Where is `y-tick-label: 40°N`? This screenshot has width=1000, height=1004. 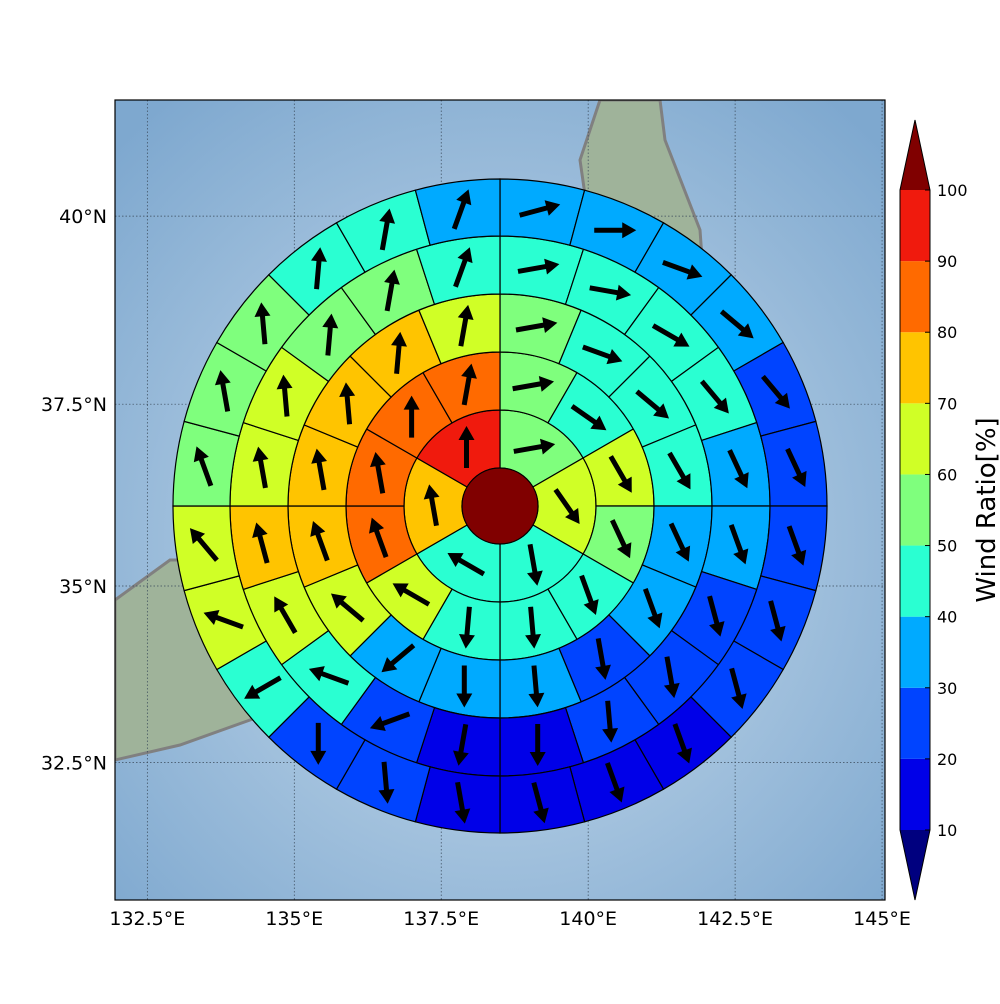 y-tick-label: 40°N is located at coordinates (83, 217).